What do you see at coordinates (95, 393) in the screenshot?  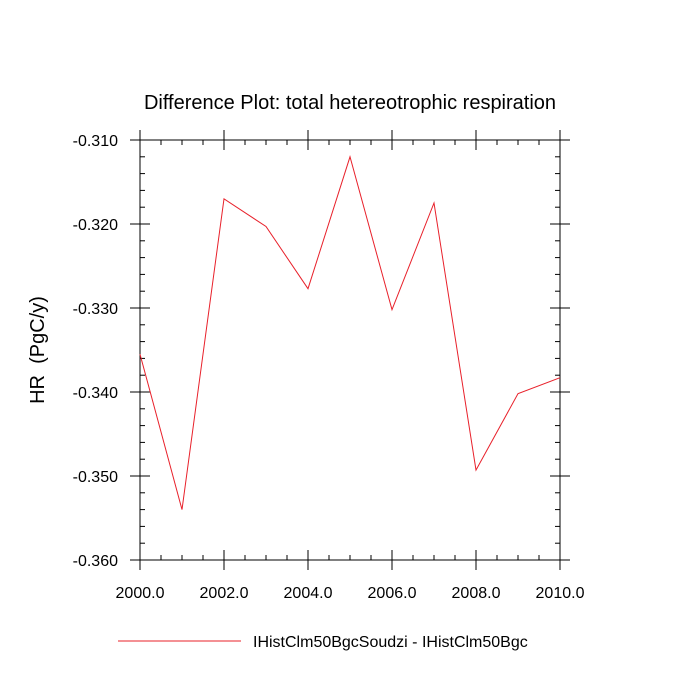 I see `y-tick-label: -0.340` at bounding box center [95, 393].